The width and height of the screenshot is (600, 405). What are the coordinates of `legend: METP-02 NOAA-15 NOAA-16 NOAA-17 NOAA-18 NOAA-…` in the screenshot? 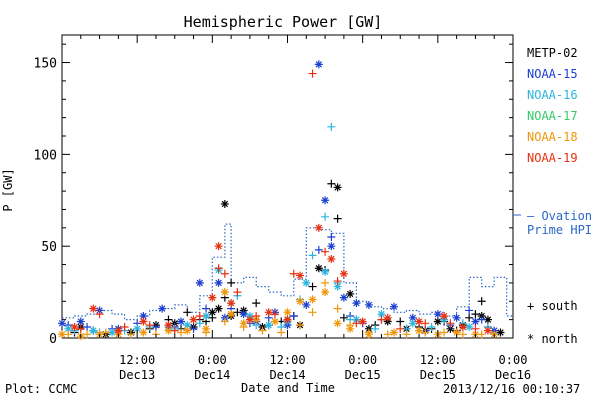 It's located at (552, 196).